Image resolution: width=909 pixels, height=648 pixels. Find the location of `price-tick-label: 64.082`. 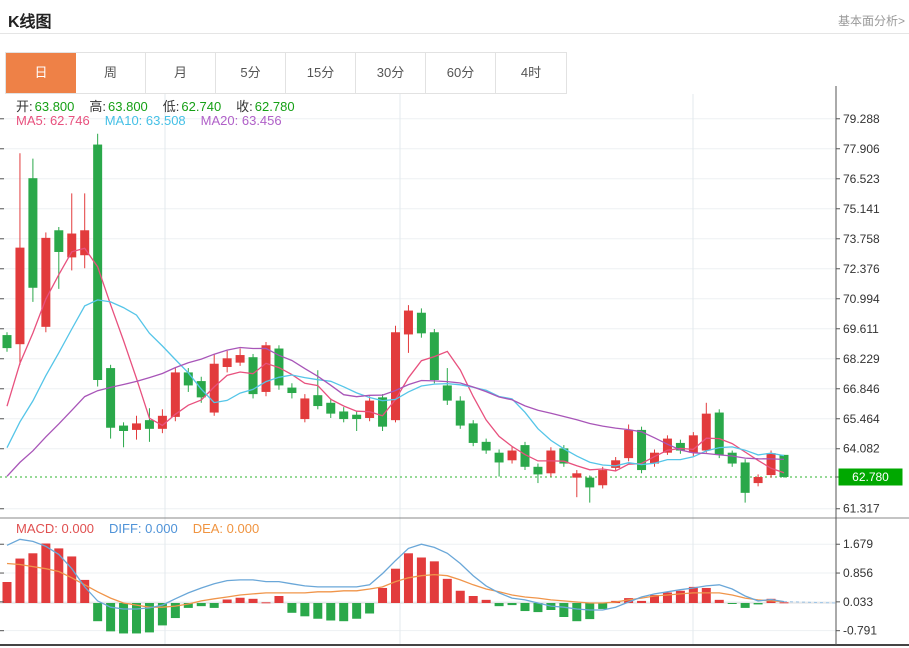

price-tick-label: 64.082 is located at coordinates (861, 449).